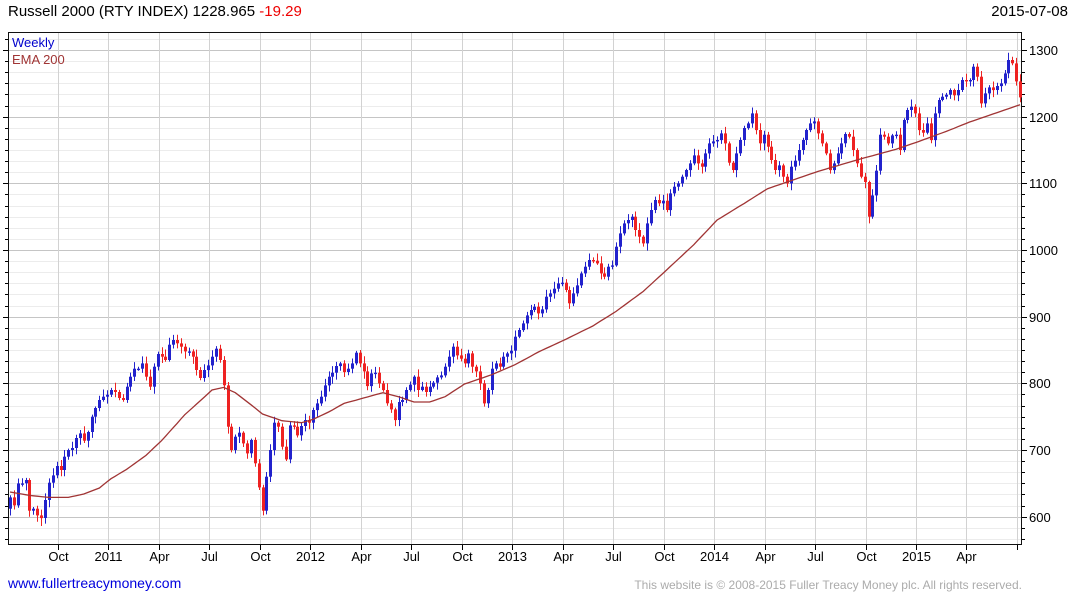 The height and width of the screenshot is (600, 1075). What do you see at coordinates (866, 556) in the screenshot?
I see `x-axis-label: Oct` at bounding box center [866, 556].